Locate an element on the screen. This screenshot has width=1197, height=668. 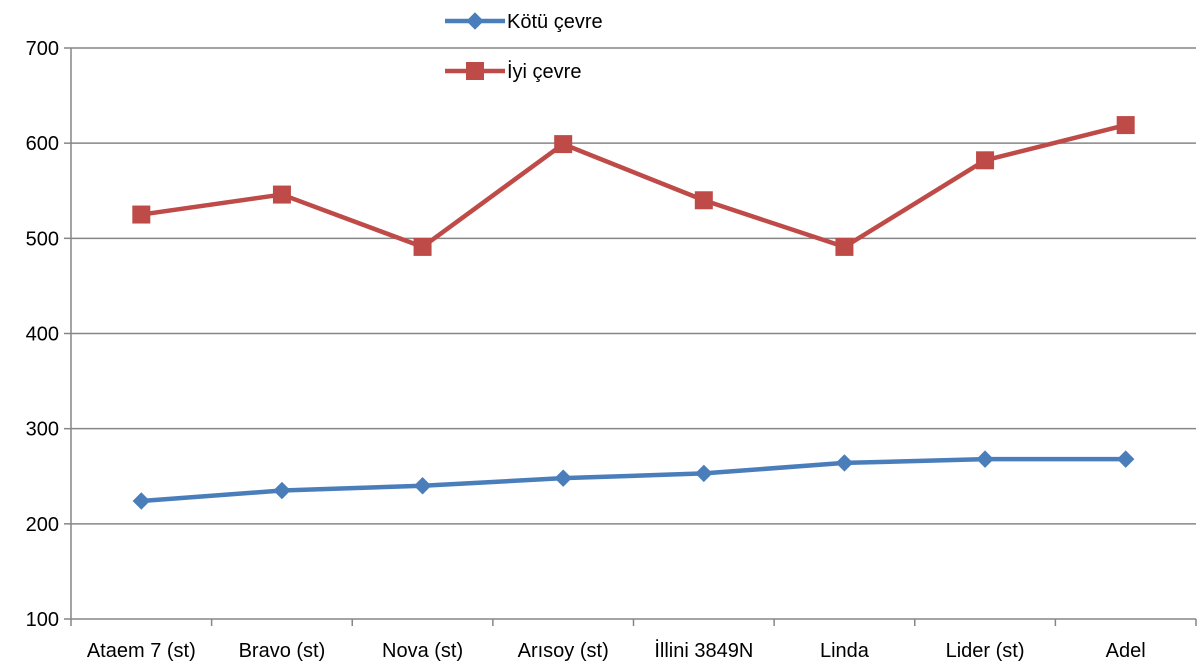
legend: Kötü çevre İyi çevre is located at coordinates (524, 47).